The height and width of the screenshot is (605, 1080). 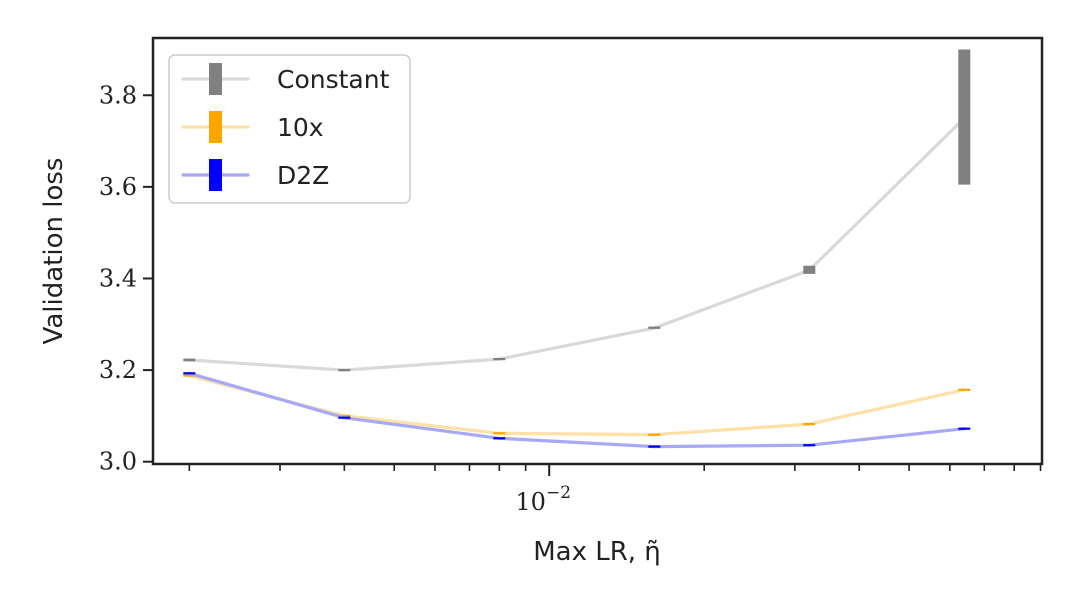 I want to click on y-axis-label: Validation loss, so click(x=54, y=251).